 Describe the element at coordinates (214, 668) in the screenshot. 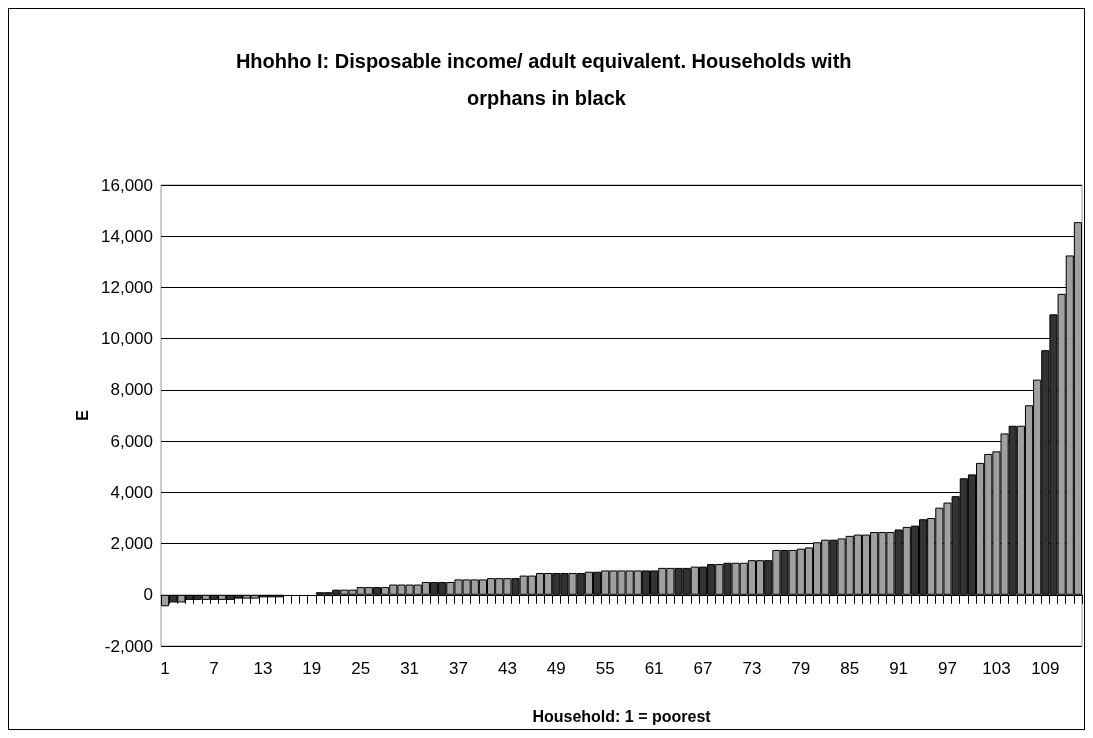

I see `x-tick-label: 7` at that location.